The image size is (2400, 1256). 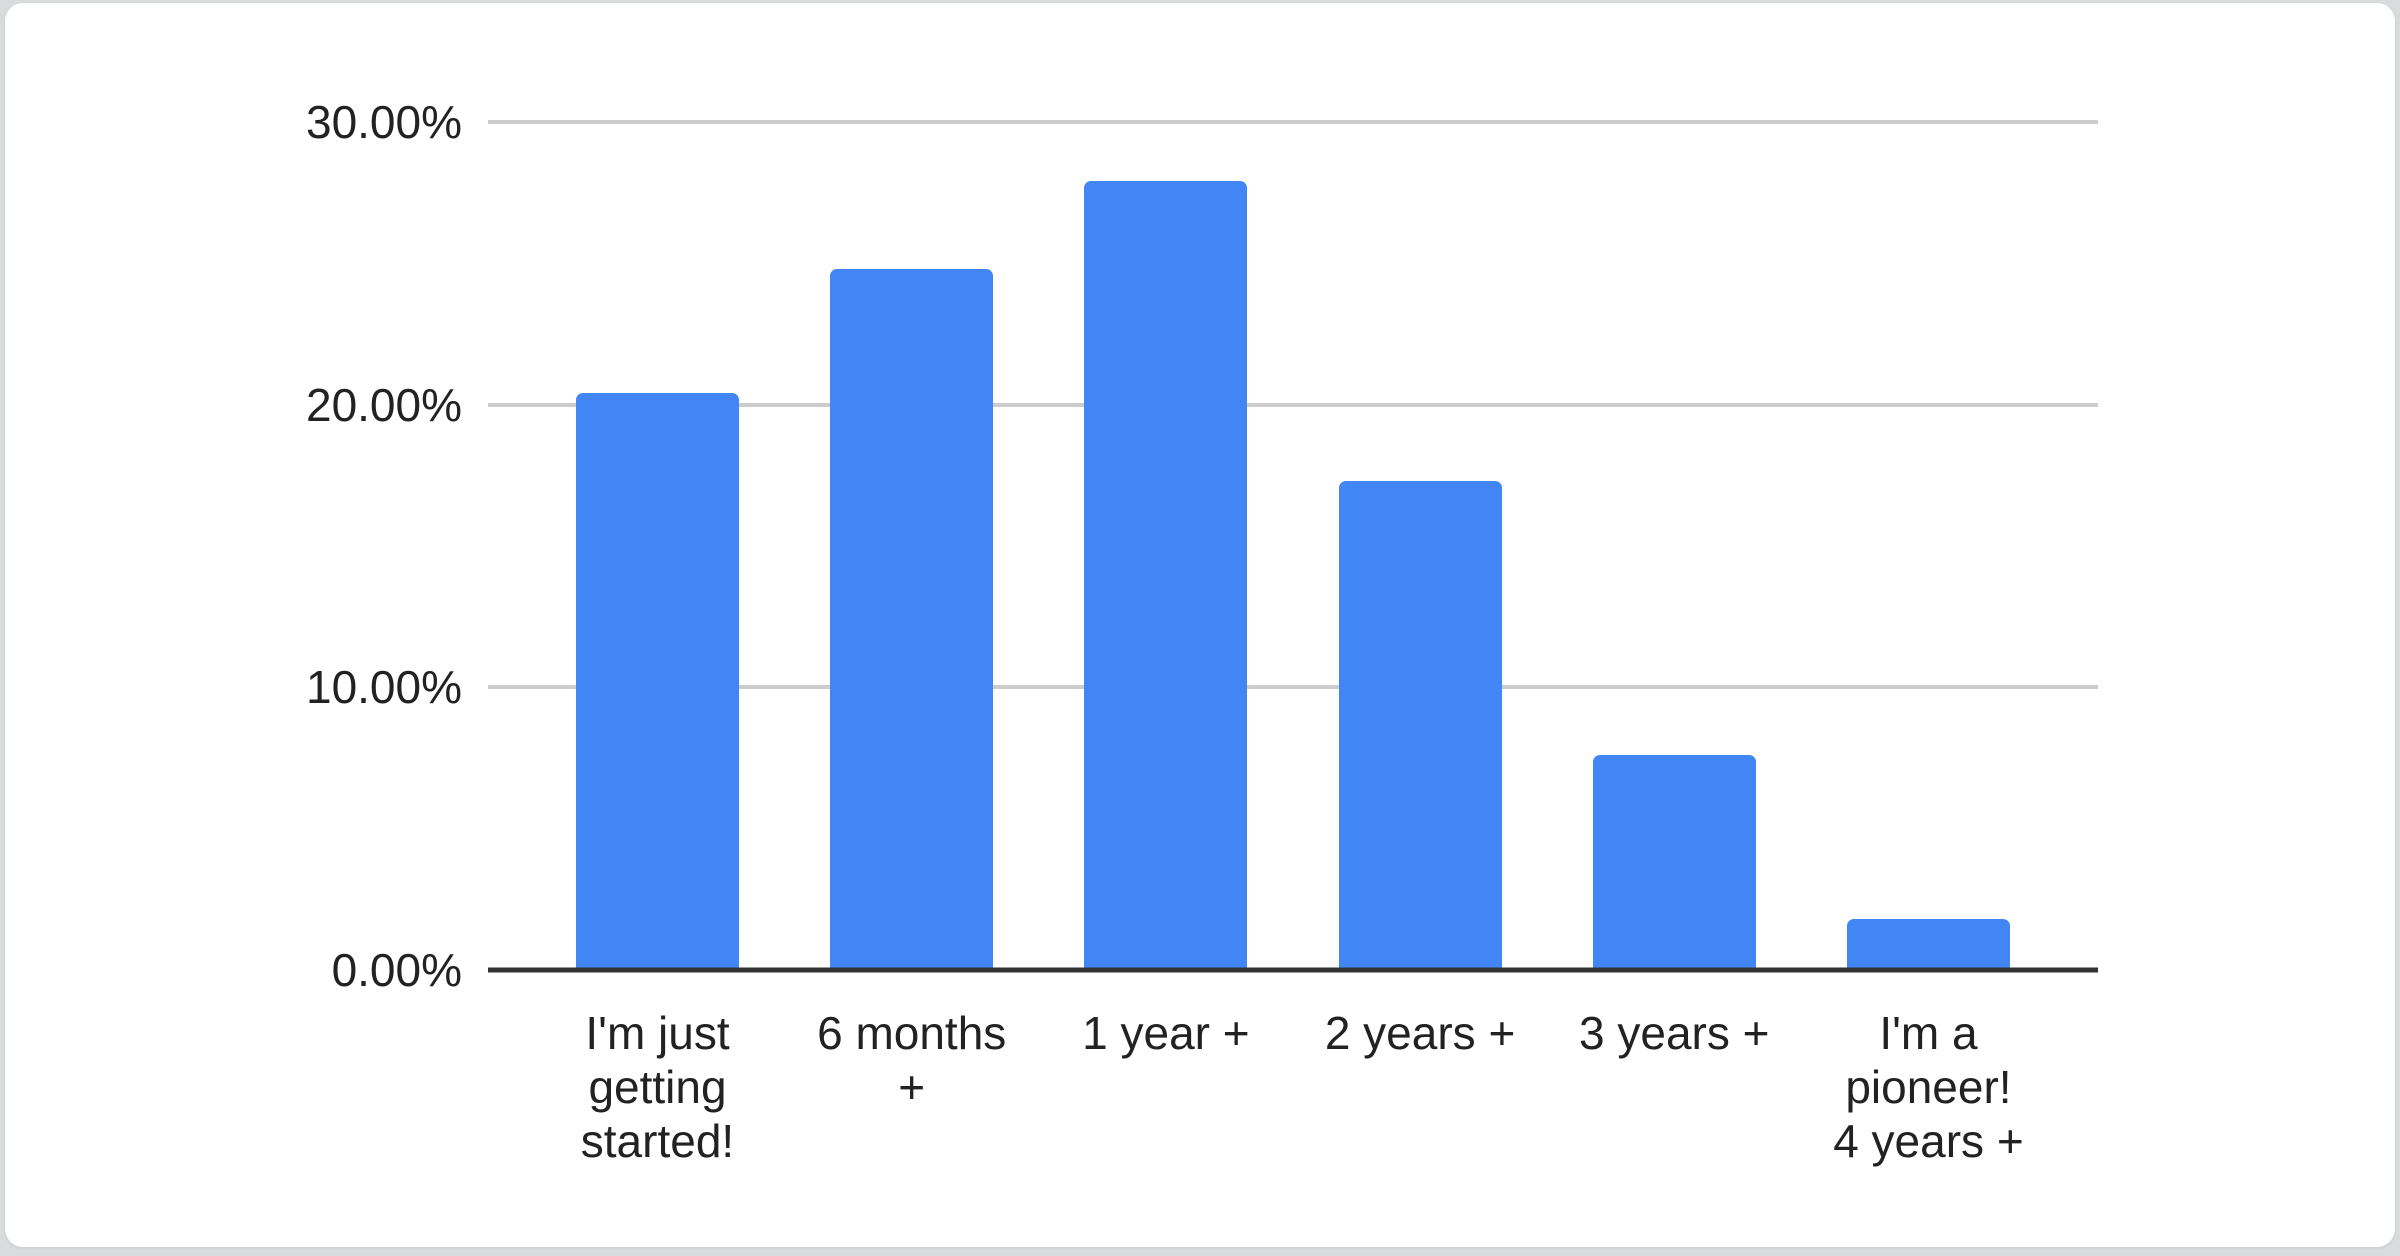 I want to click on x-tick-label-2-years: 2 years +, so click(x=1420, y=1087).